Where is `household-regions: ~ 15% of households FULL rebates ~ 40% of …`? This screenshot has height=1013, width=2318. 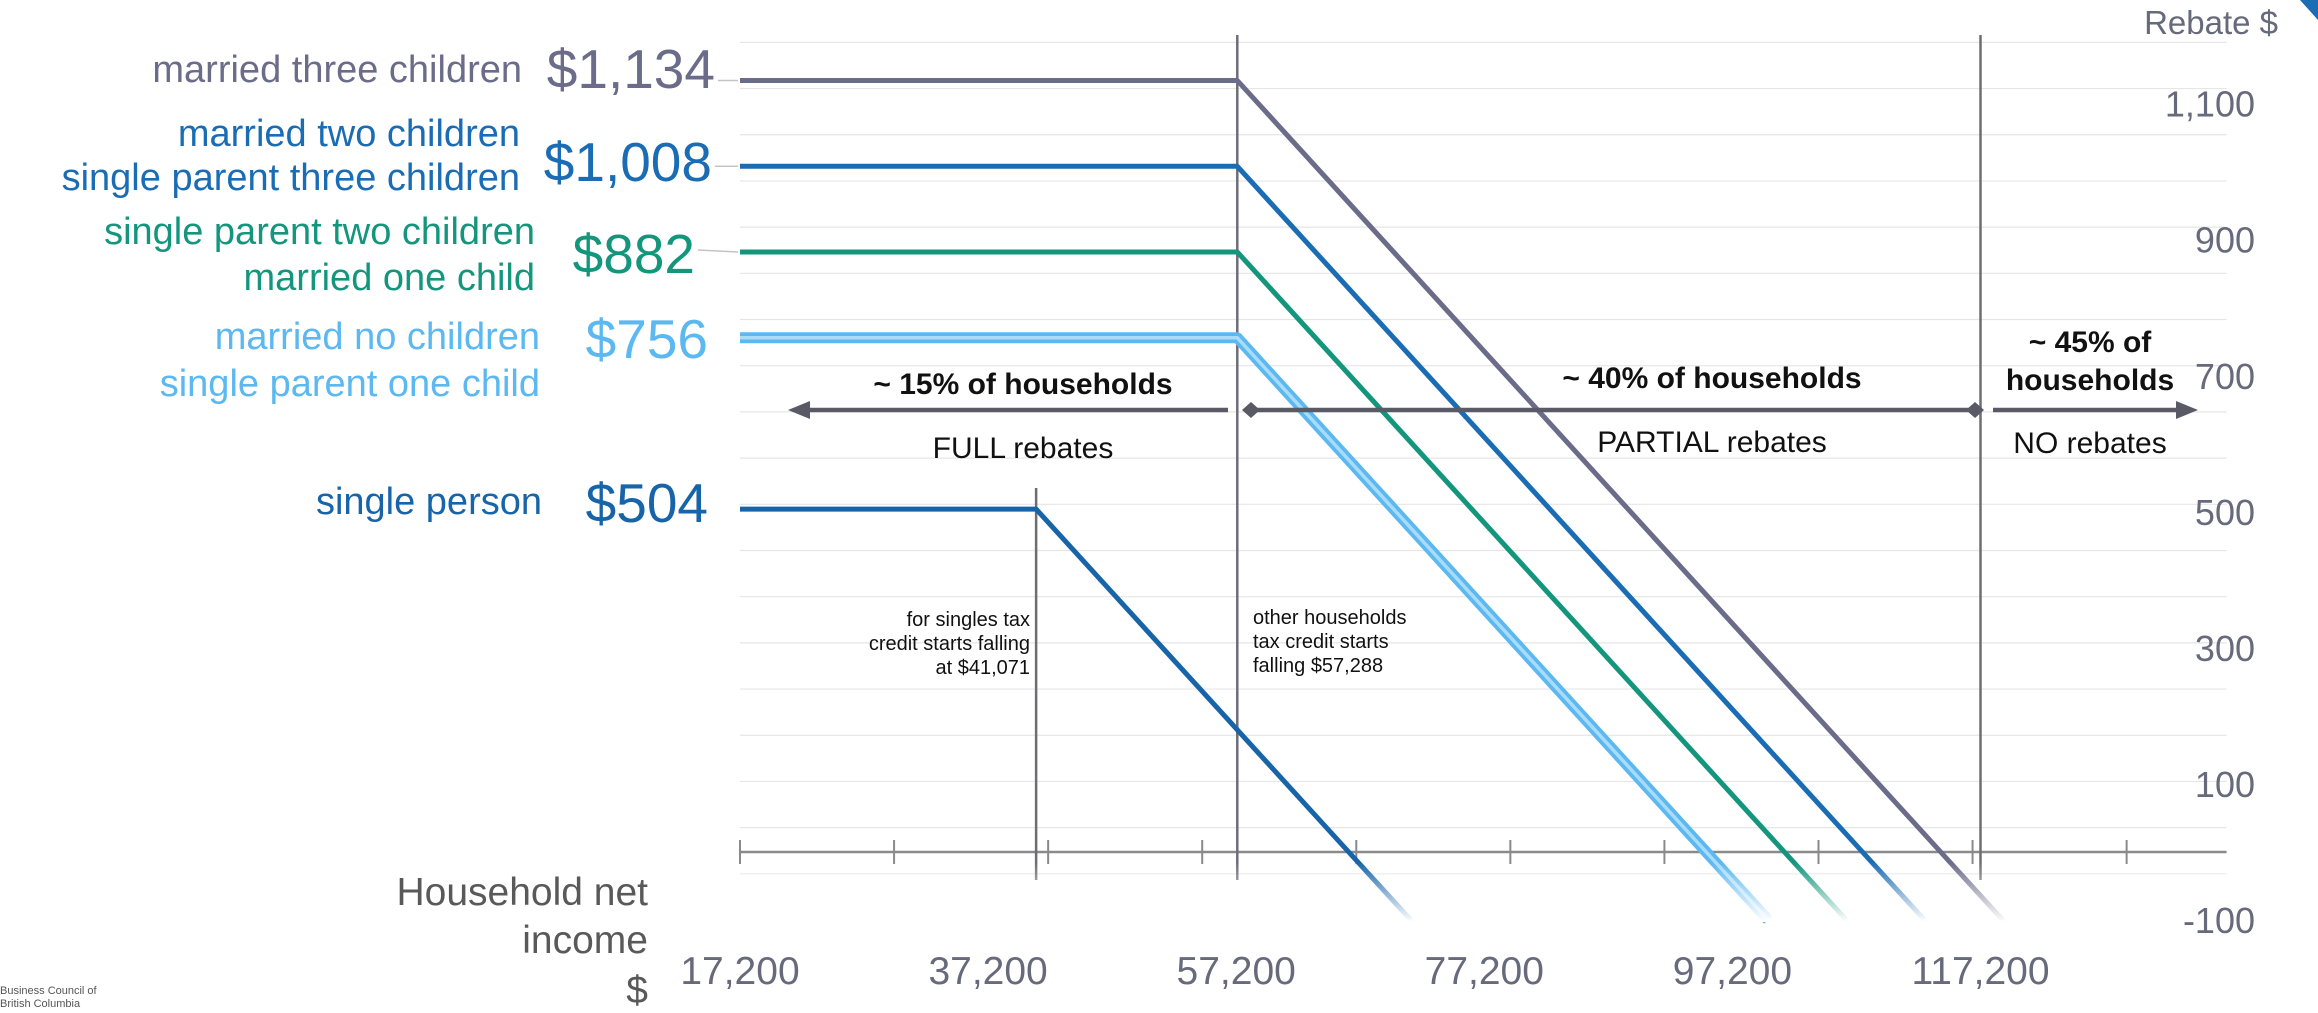 household-regions: ~ 15% of households FULL rebates ~ 40% of … is located at coordinates (1493, 395).